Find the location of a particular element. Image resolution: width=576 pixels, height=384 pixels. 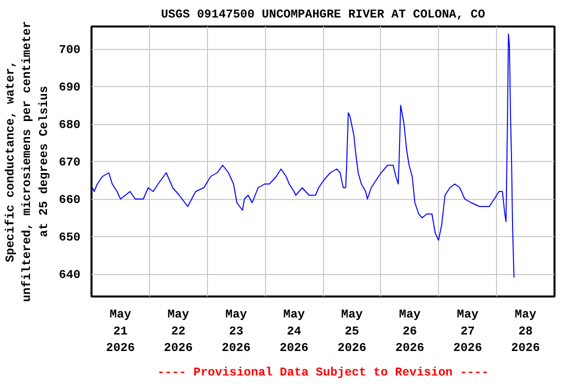

y-tick-label: 640 is located at coordinates (69, 275).